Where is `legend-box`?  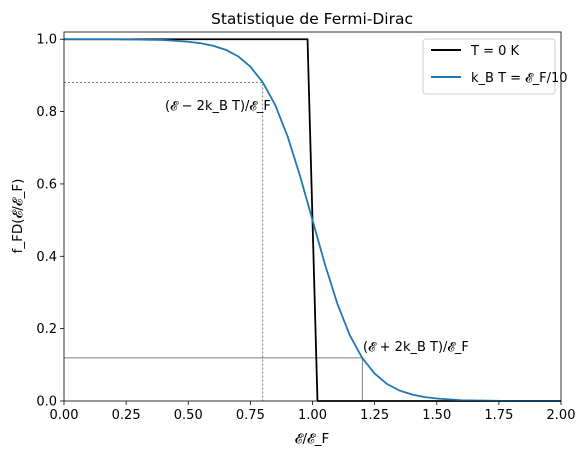 legend-box is located at coordinates (489, 66).